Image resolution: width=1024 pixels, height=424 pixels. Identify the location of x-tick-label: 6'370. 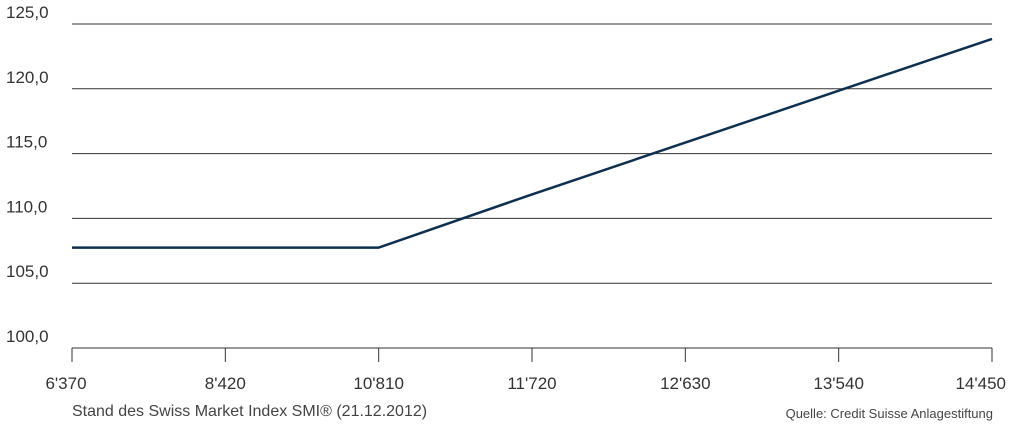
(65, 383).